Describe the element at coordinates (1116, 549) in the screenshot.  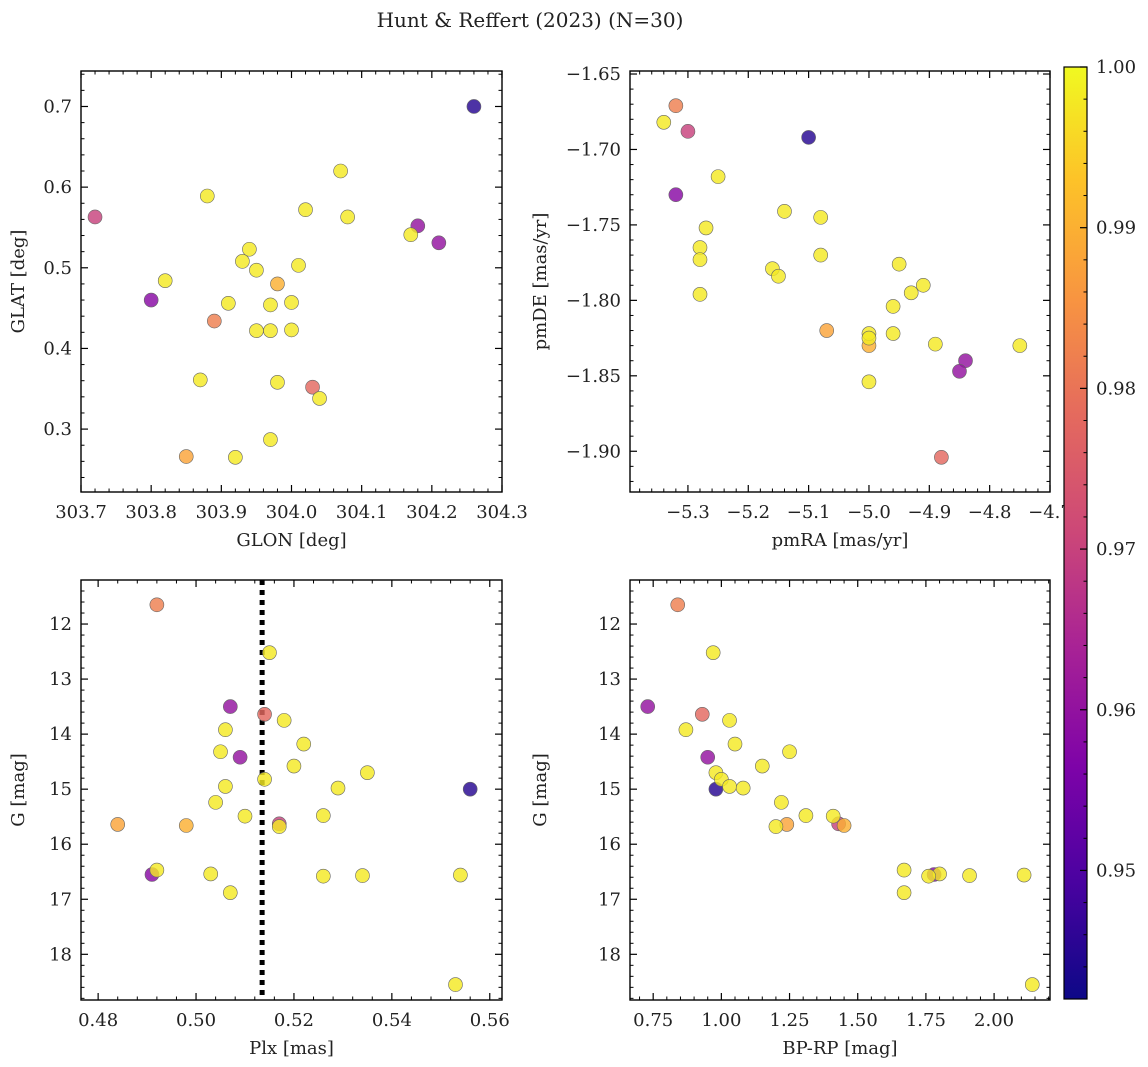
I see `colorbar-tick-label: 0.97` at that location.